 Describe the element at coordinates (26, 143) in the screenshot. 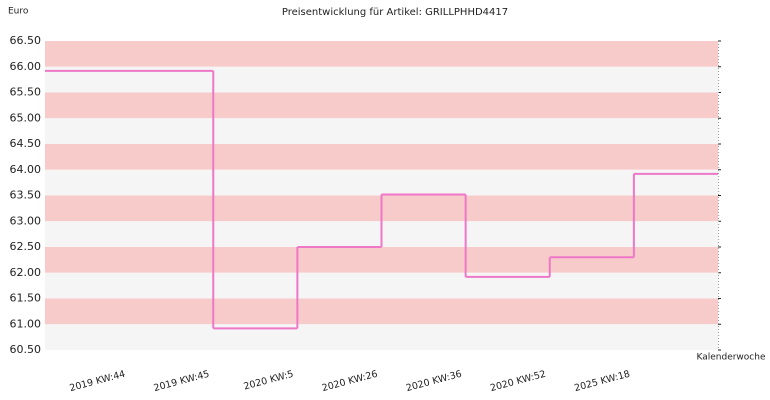

I see `y-tick-label: 64.50` at that location.